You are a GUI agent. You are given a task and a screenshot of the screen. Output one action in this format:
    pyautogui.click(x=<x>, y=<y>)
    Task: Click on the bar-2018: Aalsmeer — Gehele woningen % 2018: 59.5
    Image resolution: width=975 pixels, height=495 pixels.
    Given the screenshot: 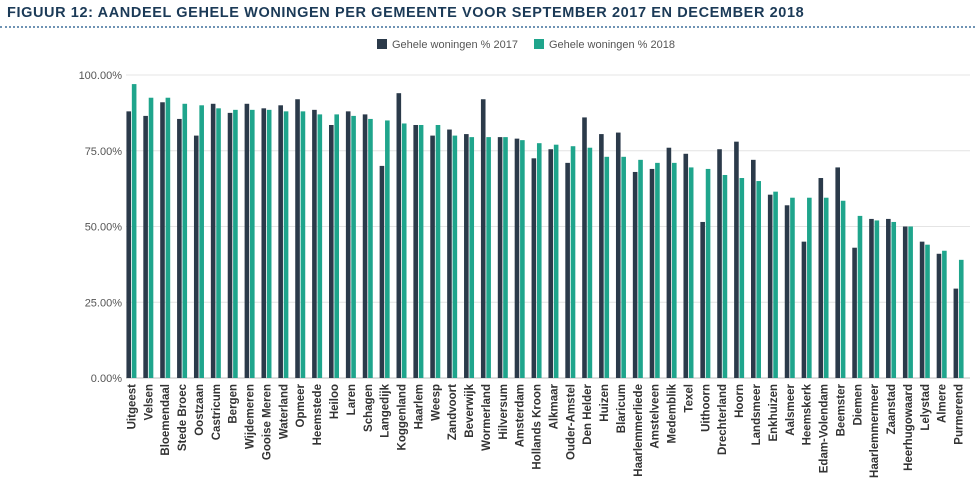 What is the action you would take?
    pyautogui.click(x=792, y=287)
    